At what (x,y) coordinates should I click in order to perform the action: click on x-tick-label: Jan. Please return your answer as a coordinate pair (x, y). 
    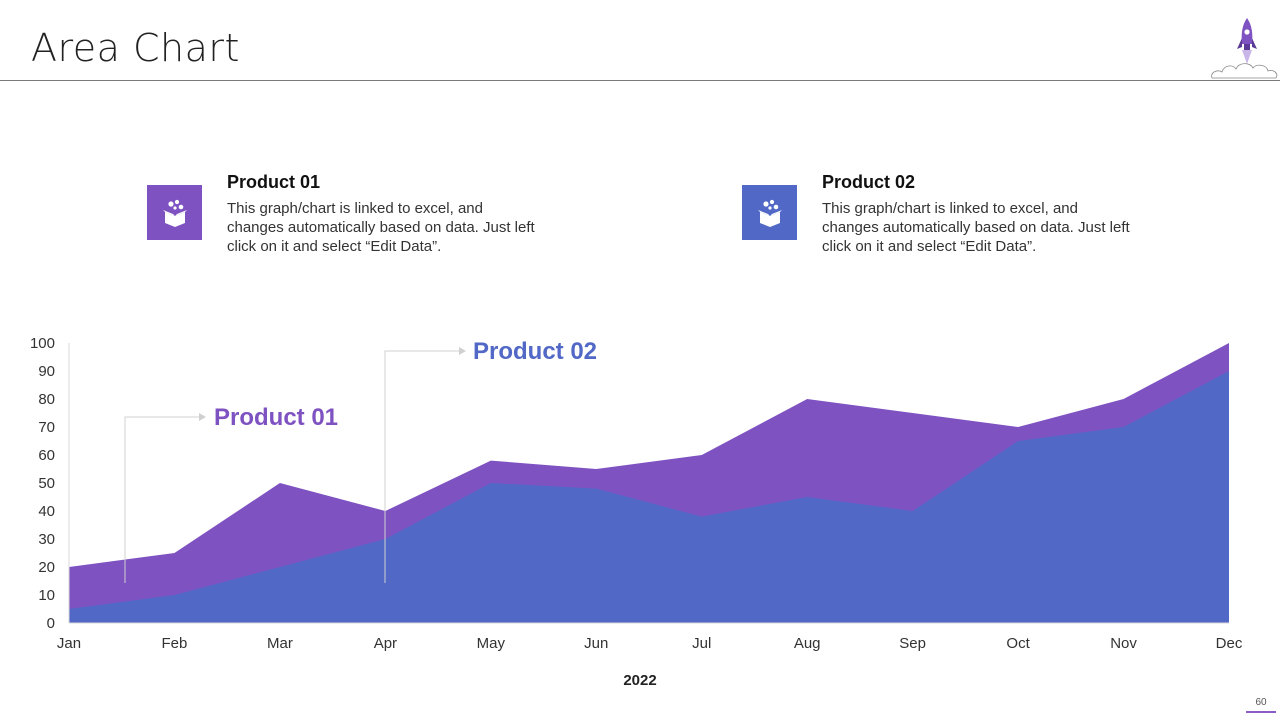
    Looking at the image, I should click on (69, 643).